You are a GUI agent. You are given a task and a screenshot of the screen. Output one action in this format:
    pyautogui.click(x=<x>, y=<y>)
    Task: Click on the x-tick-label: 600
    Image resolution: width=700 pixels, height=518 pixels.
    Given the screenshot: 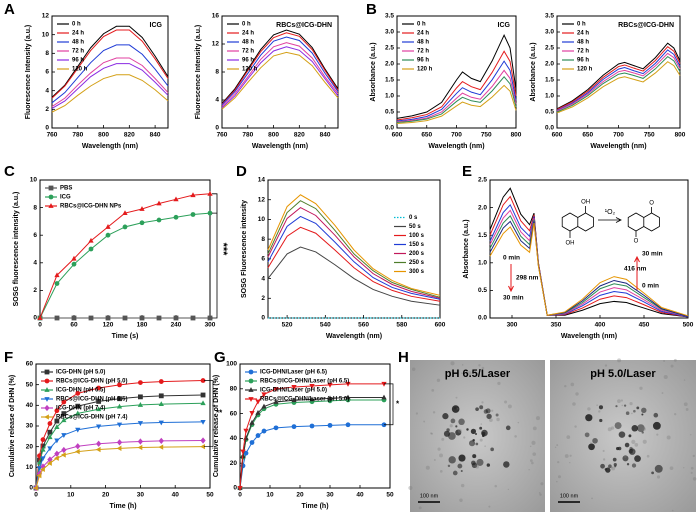 What is the action you would take?
    pyautogui.click(x=397, y=135)
    